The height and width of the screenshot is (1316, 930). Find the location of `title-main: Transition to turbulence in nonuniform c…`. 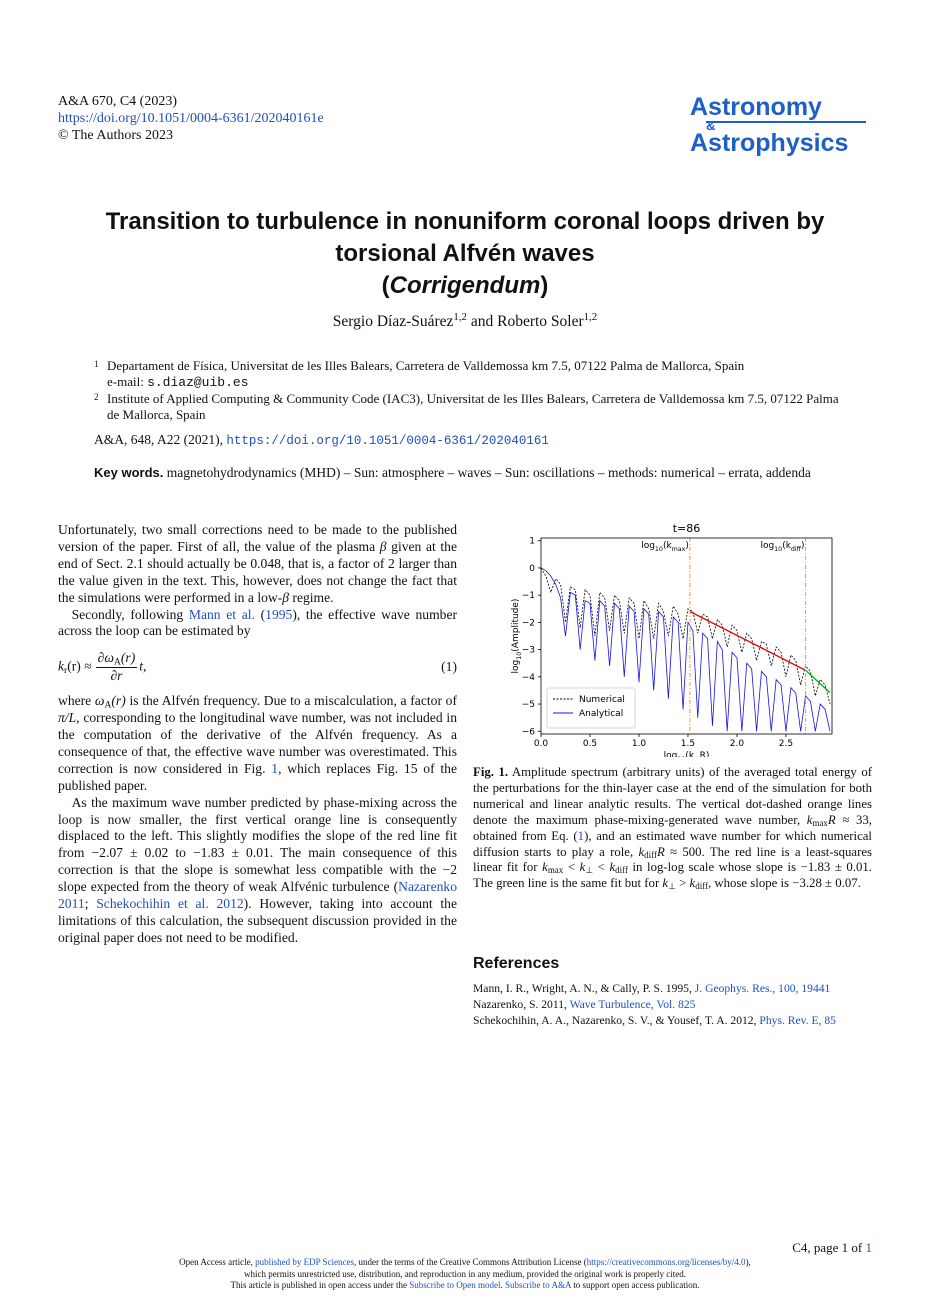

title-main: Transition to turbulence in nonuniform c… is located at coordinates (465, 237).